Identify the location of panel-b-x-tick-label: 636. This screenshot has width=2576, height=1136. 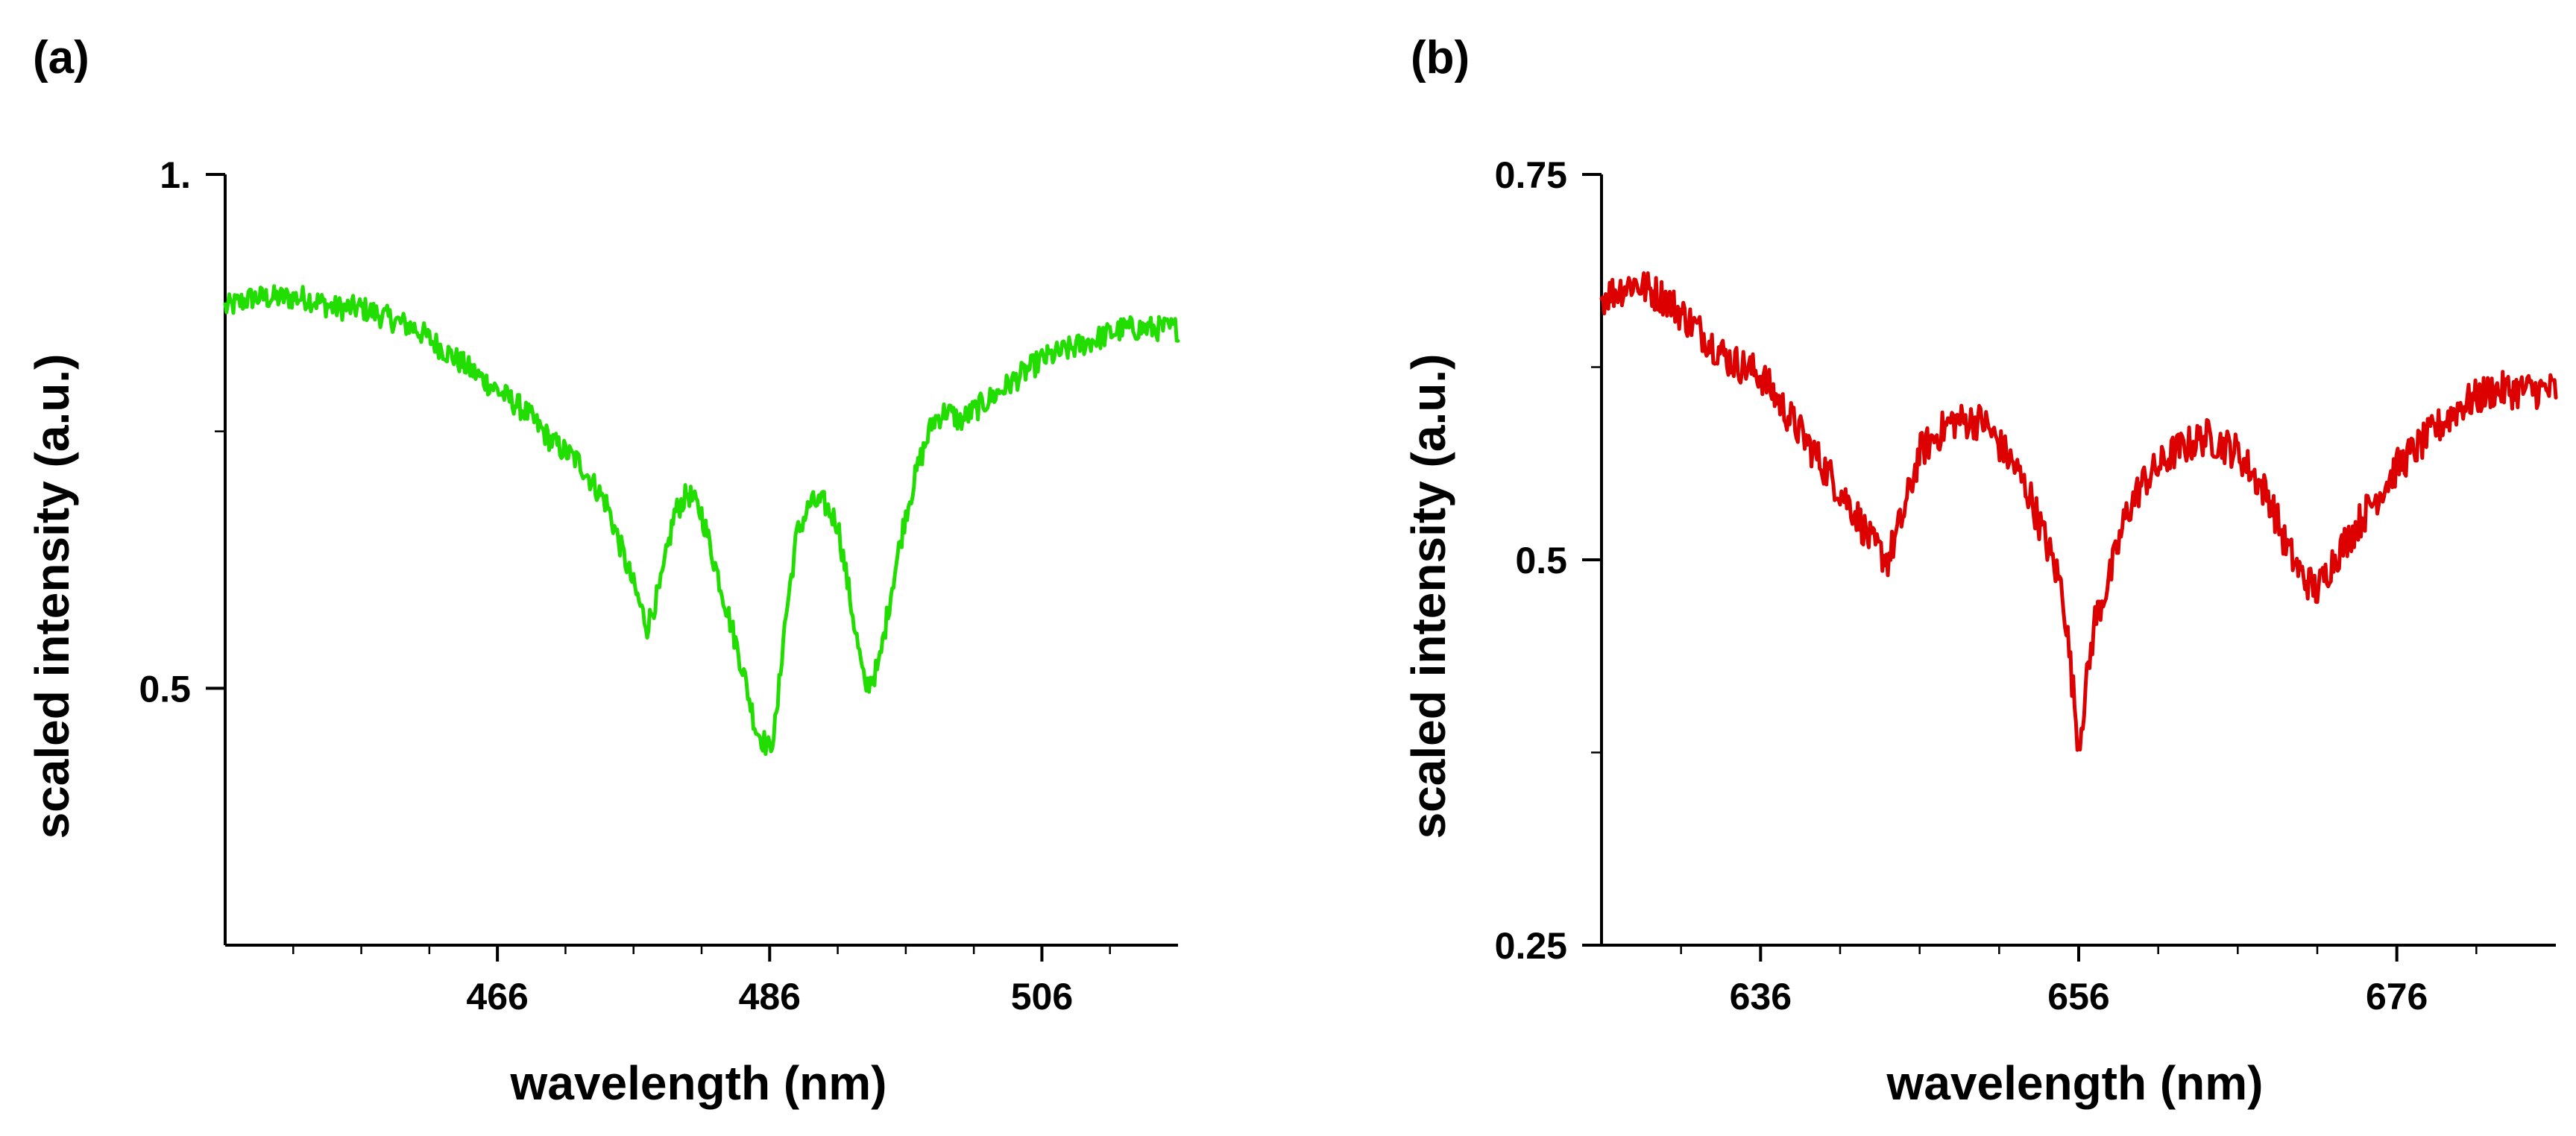
(1761, 997).